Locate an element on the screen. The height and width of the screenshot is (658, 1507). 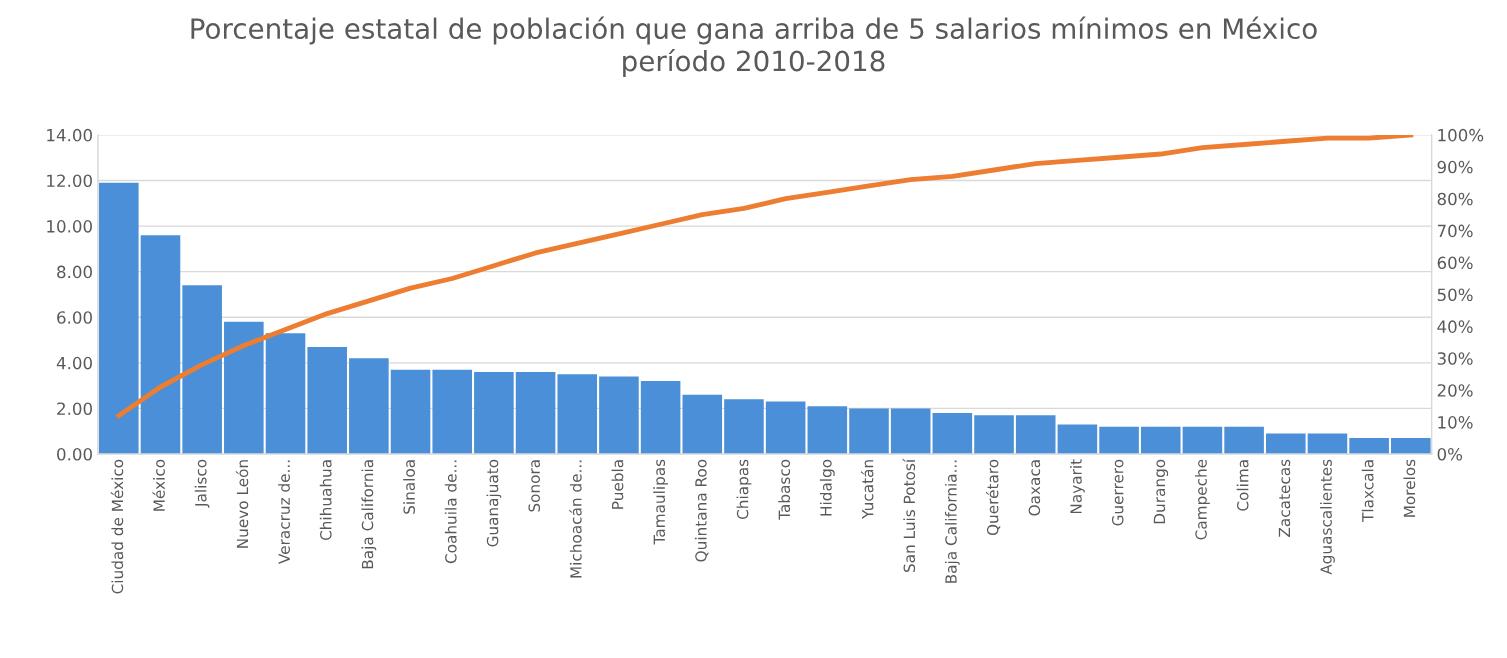
x-tick-label: Guerrero is located at coordinates (1117, 492).